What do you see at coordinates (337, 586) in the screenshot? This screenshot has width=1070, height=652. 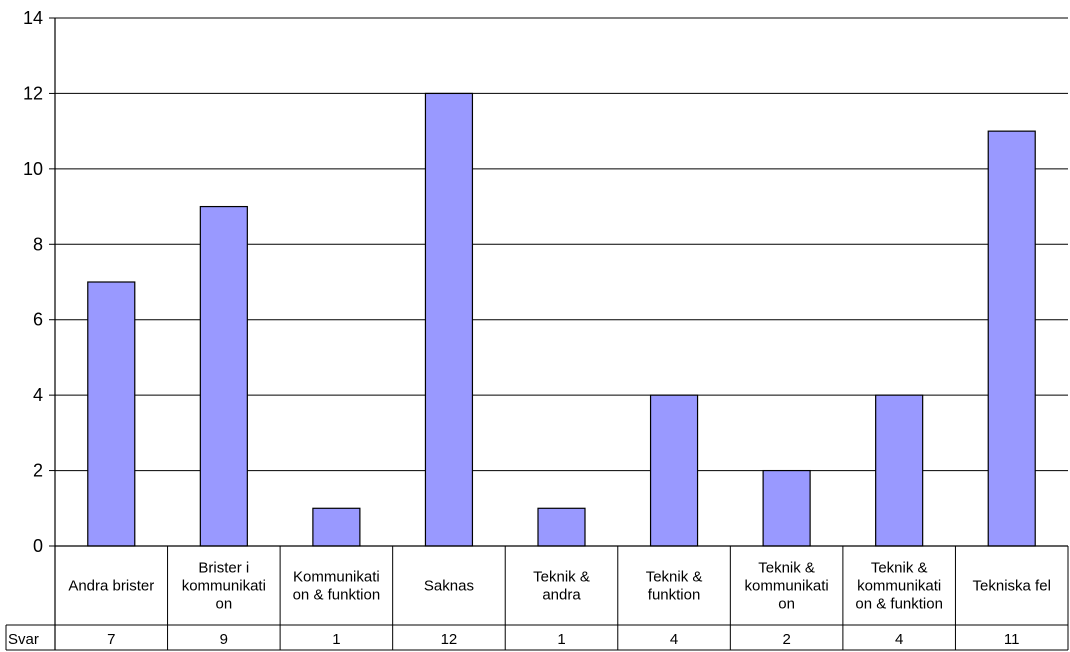 I see `x-tick-label: Kommunikati on & funktion` at bounding box center [337, 586].